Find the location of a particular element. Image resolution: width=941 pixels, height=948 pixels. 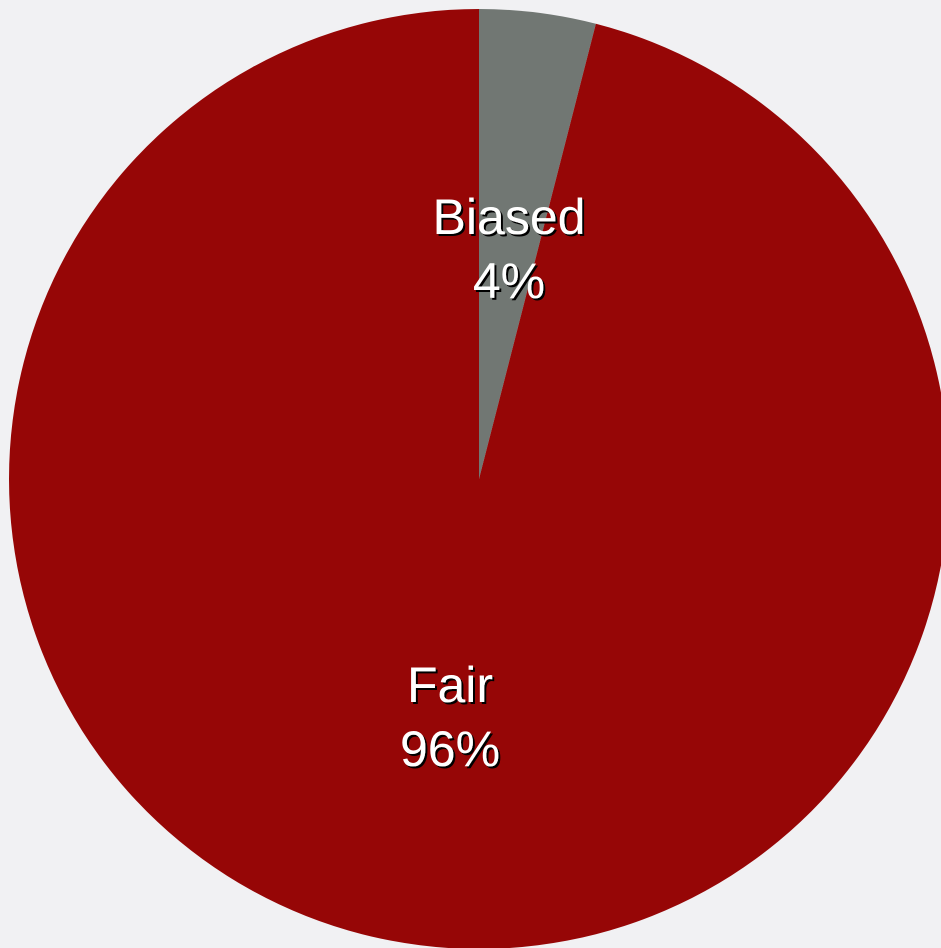

pie-slice-biased is located at coordinates (537, 244).